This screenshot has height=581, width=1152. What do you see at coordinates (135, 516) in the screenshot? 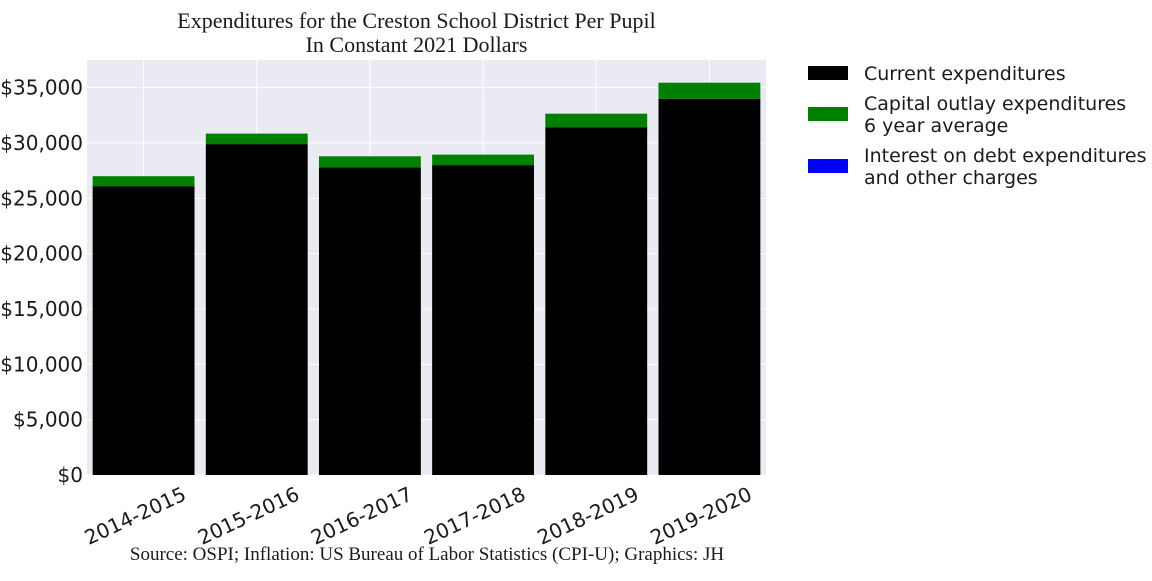
I see `x-tick-label: 2014-2015` at bounding box center [135, 516].